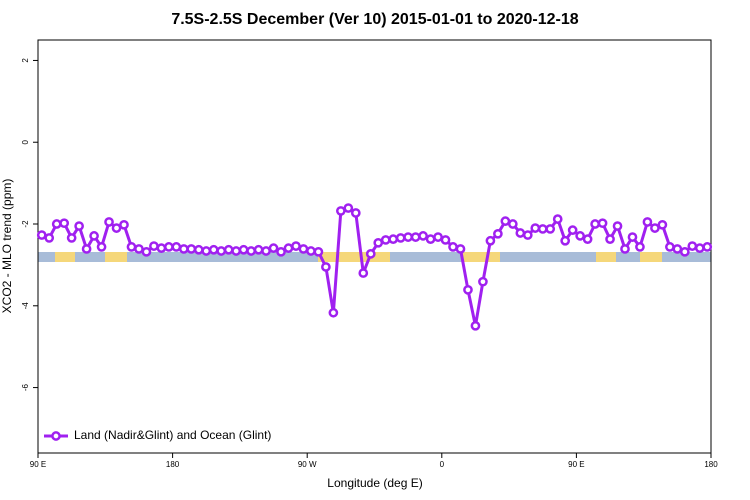 Image resolution: width=750 pixels, height=500 pixels. Describe the element at coordinates (25, 306) in the screenshot. I see `y-tick-label: -4` at that location.